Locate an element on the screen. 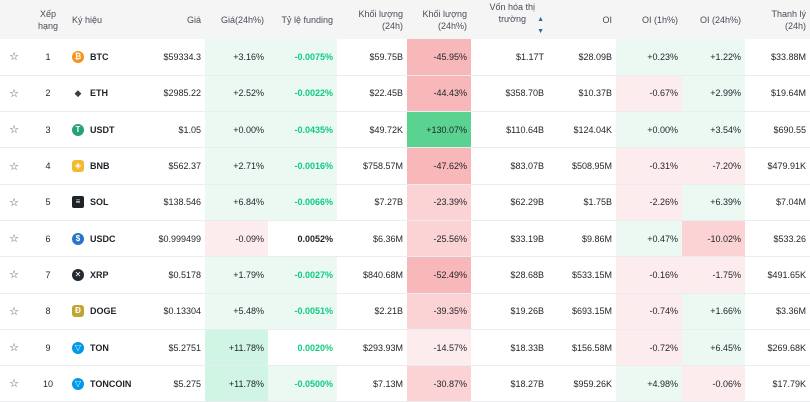  funding-header: Tỷ lệ funding is located at coordinates (307, 19).